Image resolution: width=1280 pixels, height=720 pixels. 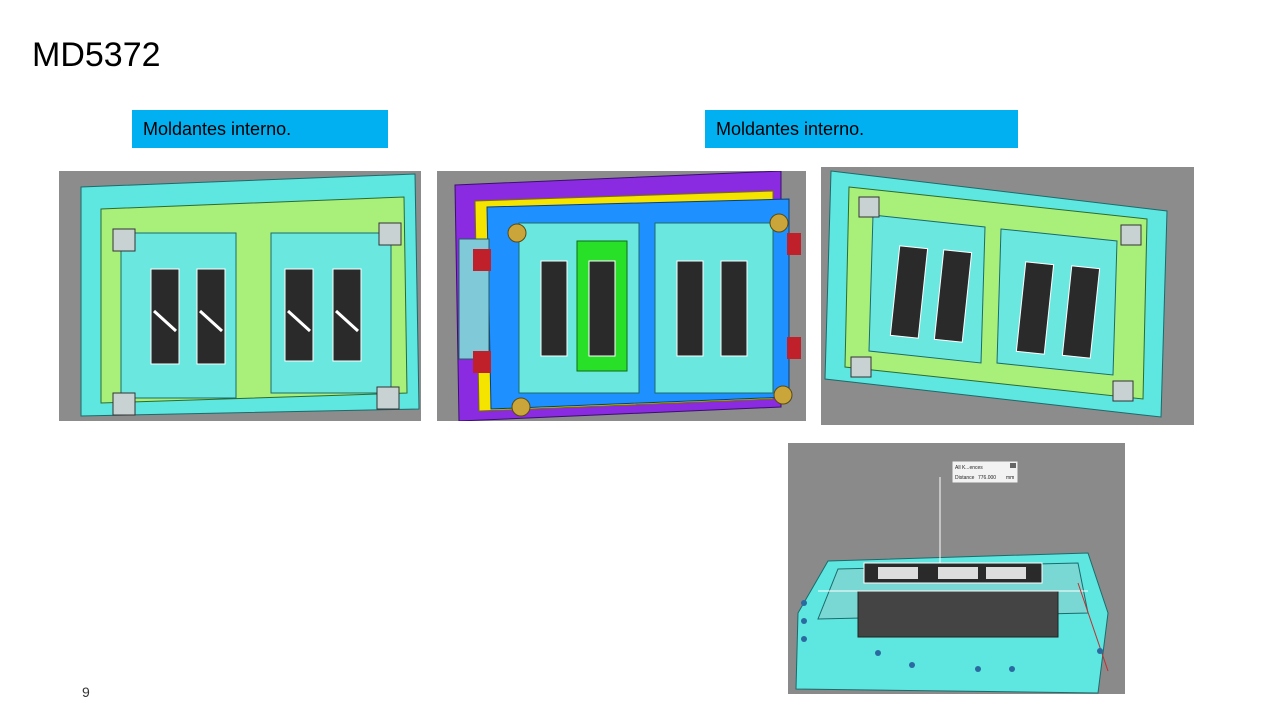 I want to click on section-image: All K...ences Distance 776.000 mm, so click(x=956, y=568).